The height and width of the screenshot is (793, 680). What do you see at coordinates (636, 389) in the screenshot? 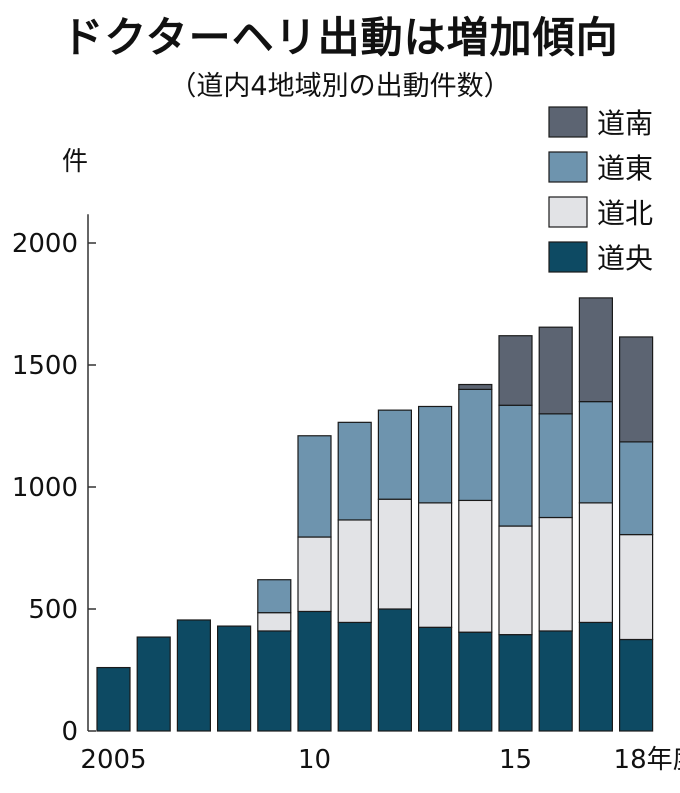
I see `bar-segment-2018-道南` at bounding box center [636, 389].